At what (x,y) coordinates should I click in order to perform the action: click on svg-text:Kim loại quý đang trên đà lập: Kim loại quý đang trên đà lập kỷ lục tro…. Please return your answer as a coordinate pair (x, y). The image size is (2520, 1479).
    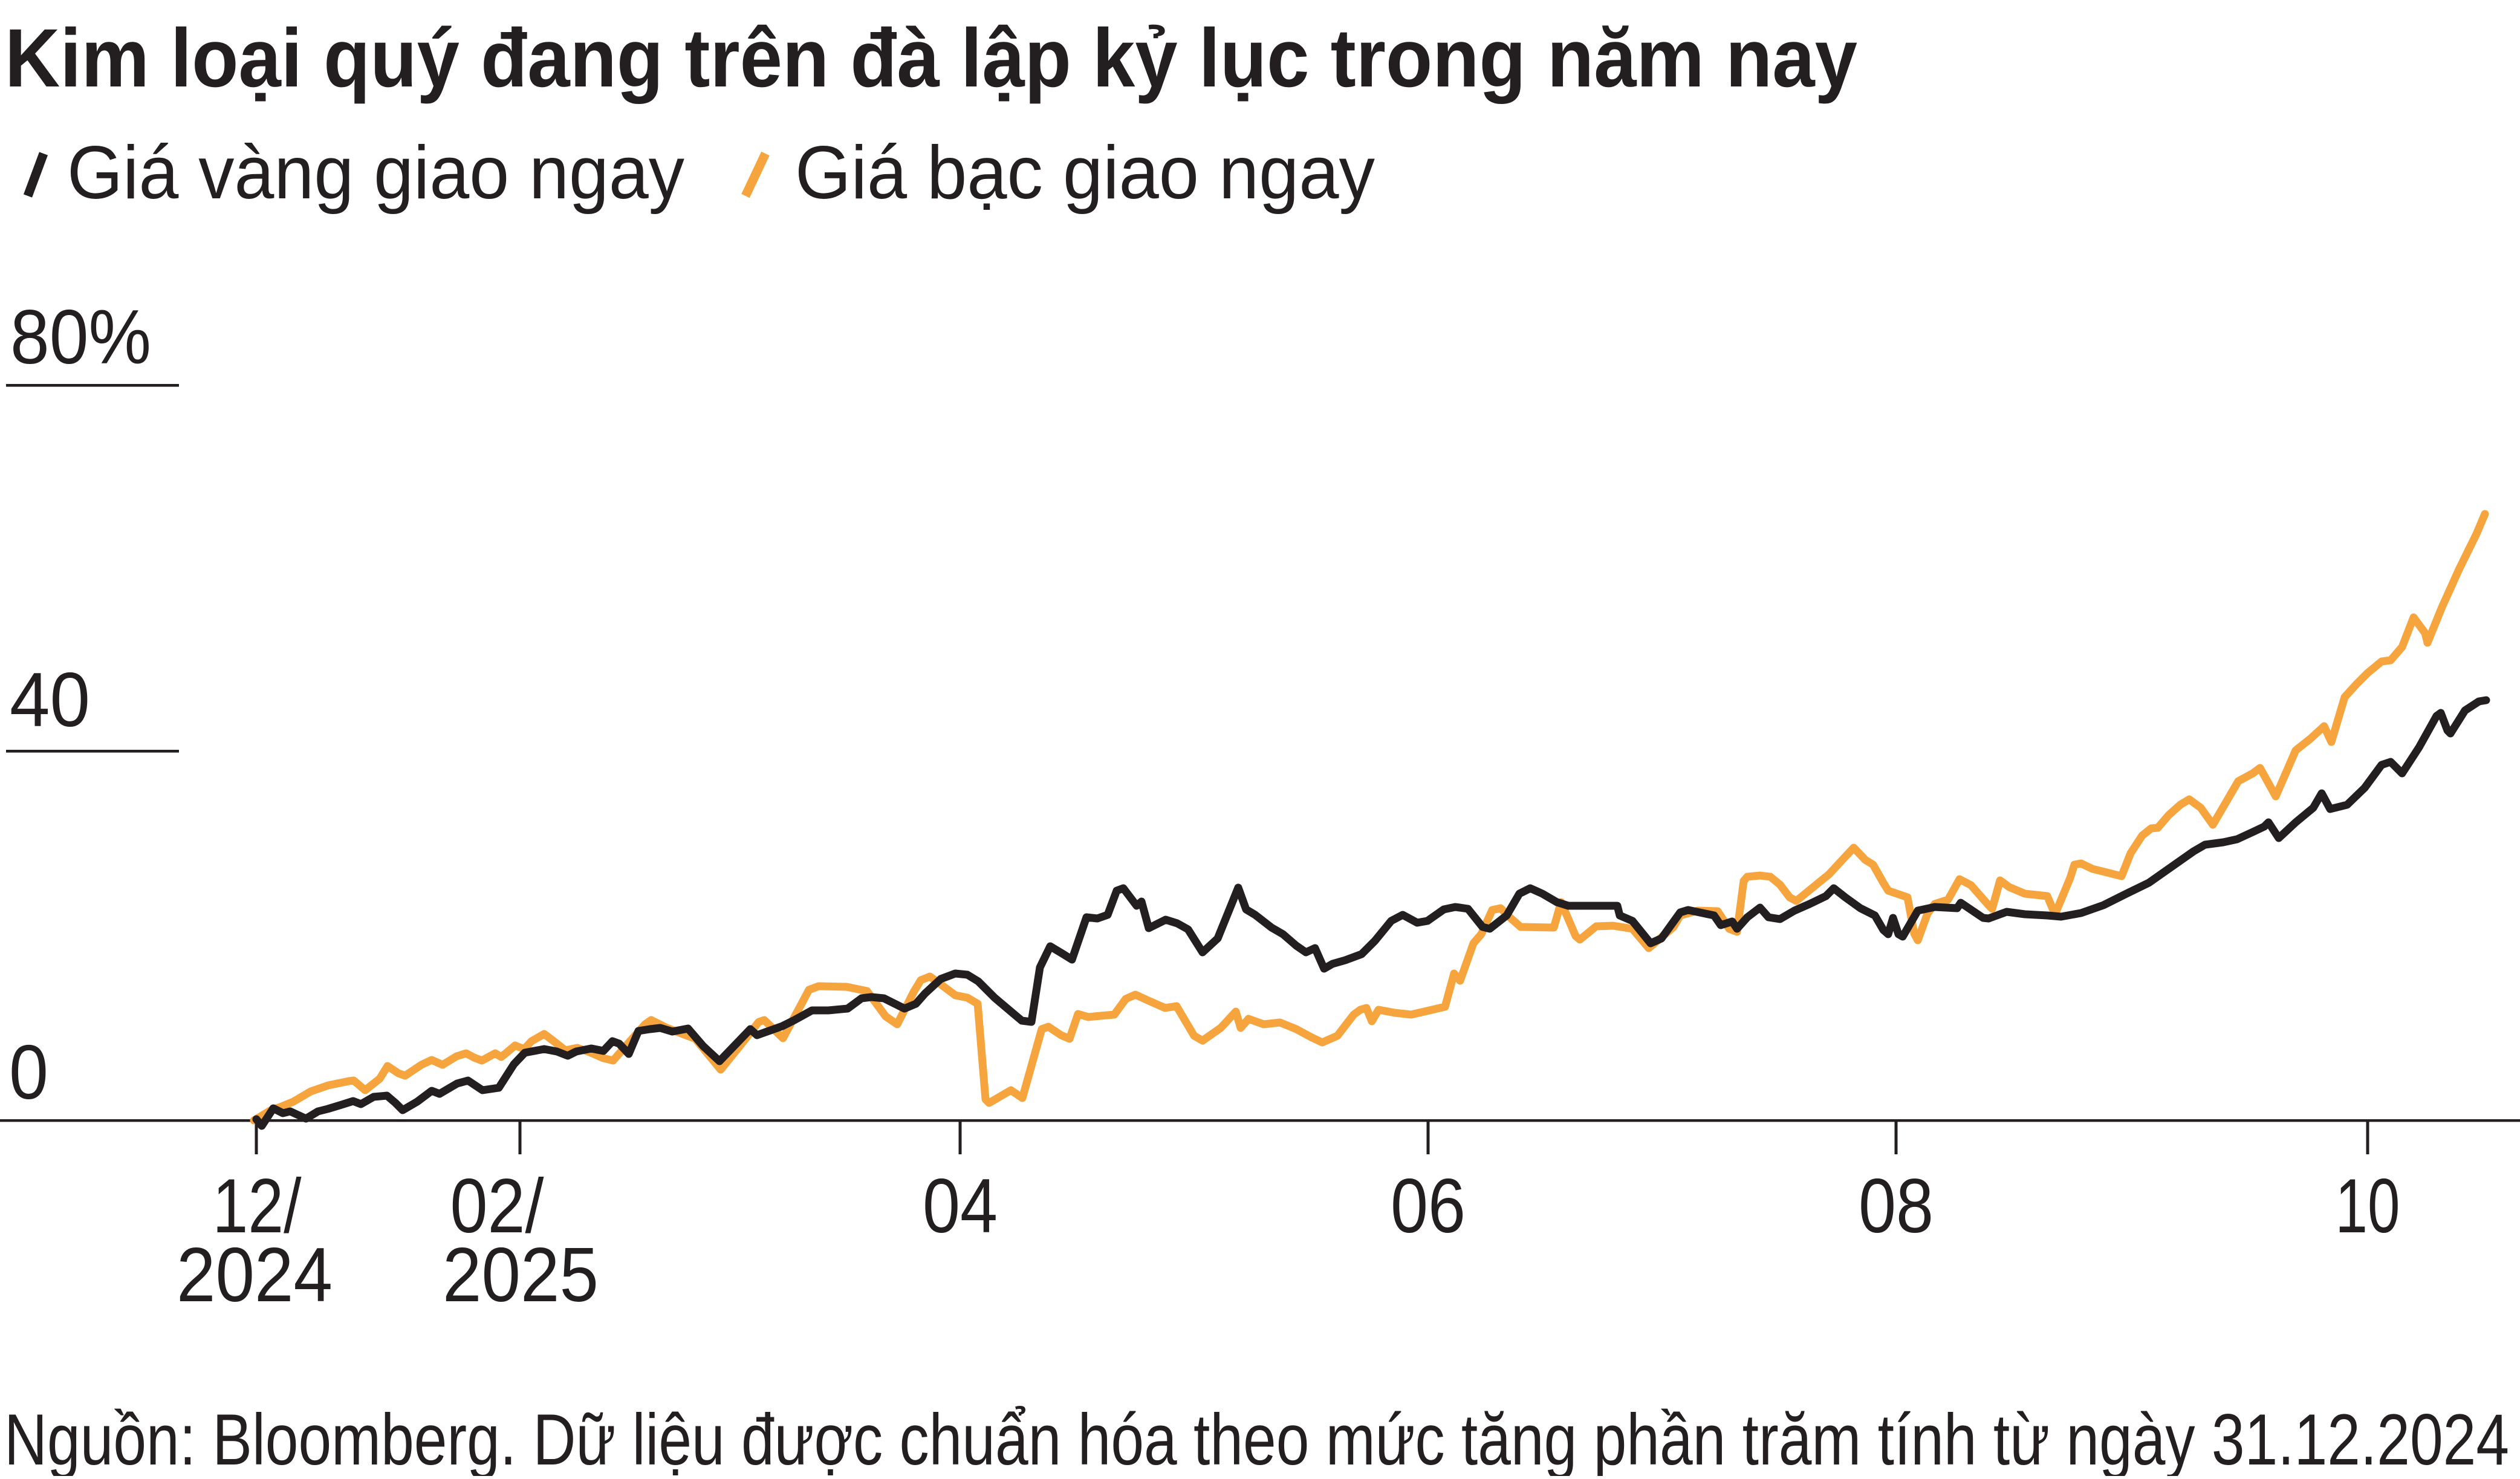
    Looking at the image, I should click on (931, 58).